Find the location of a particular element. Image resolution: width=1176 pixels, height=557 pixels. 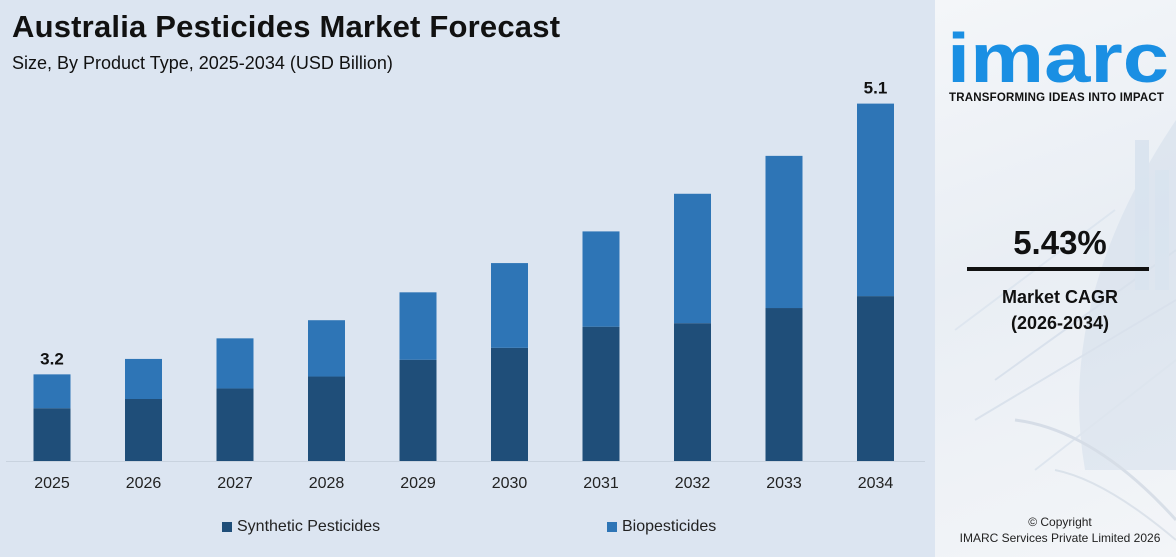

x-tick-label-2031: 2031 is located at coordinates (601, 483).